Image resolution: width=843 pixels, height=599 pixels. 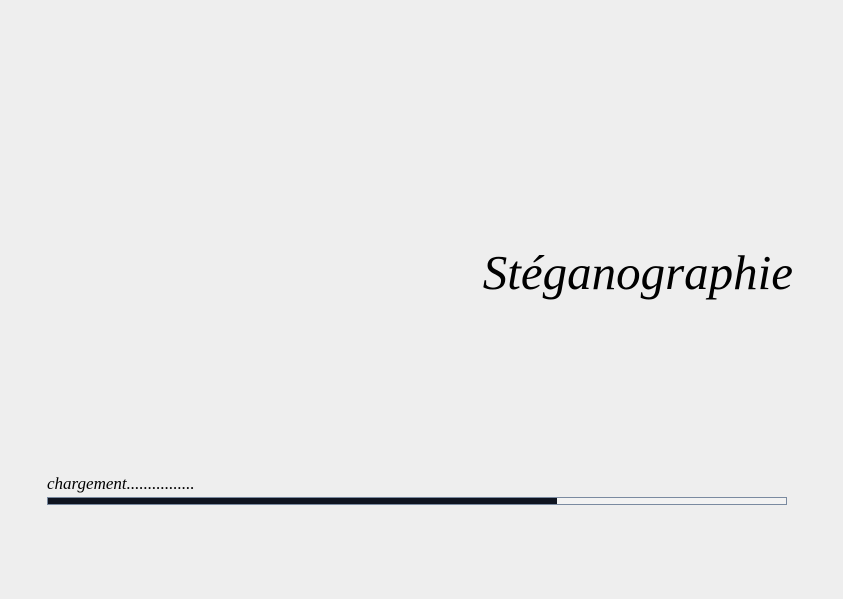 I want to click on loading-progress-bar, so click(x=417, y=501).